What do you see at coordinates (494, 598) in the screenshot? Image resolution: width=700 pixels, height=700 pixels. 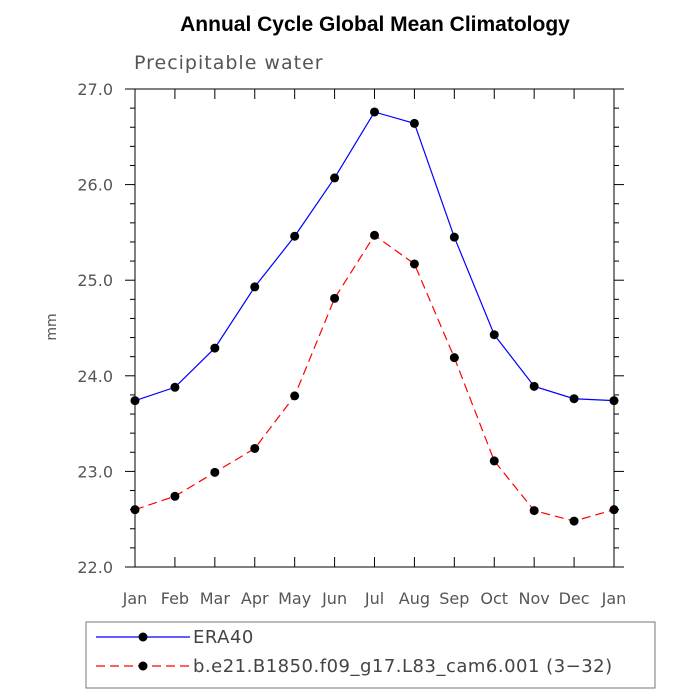 I see `x-tick-label: Oct` at bounding box center [494, 598].